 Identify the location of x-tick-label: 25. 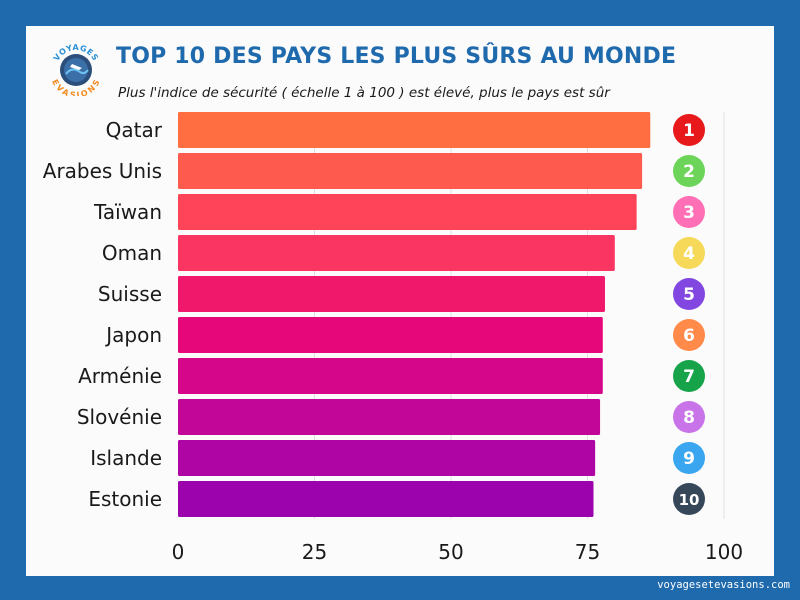
(314, 552).